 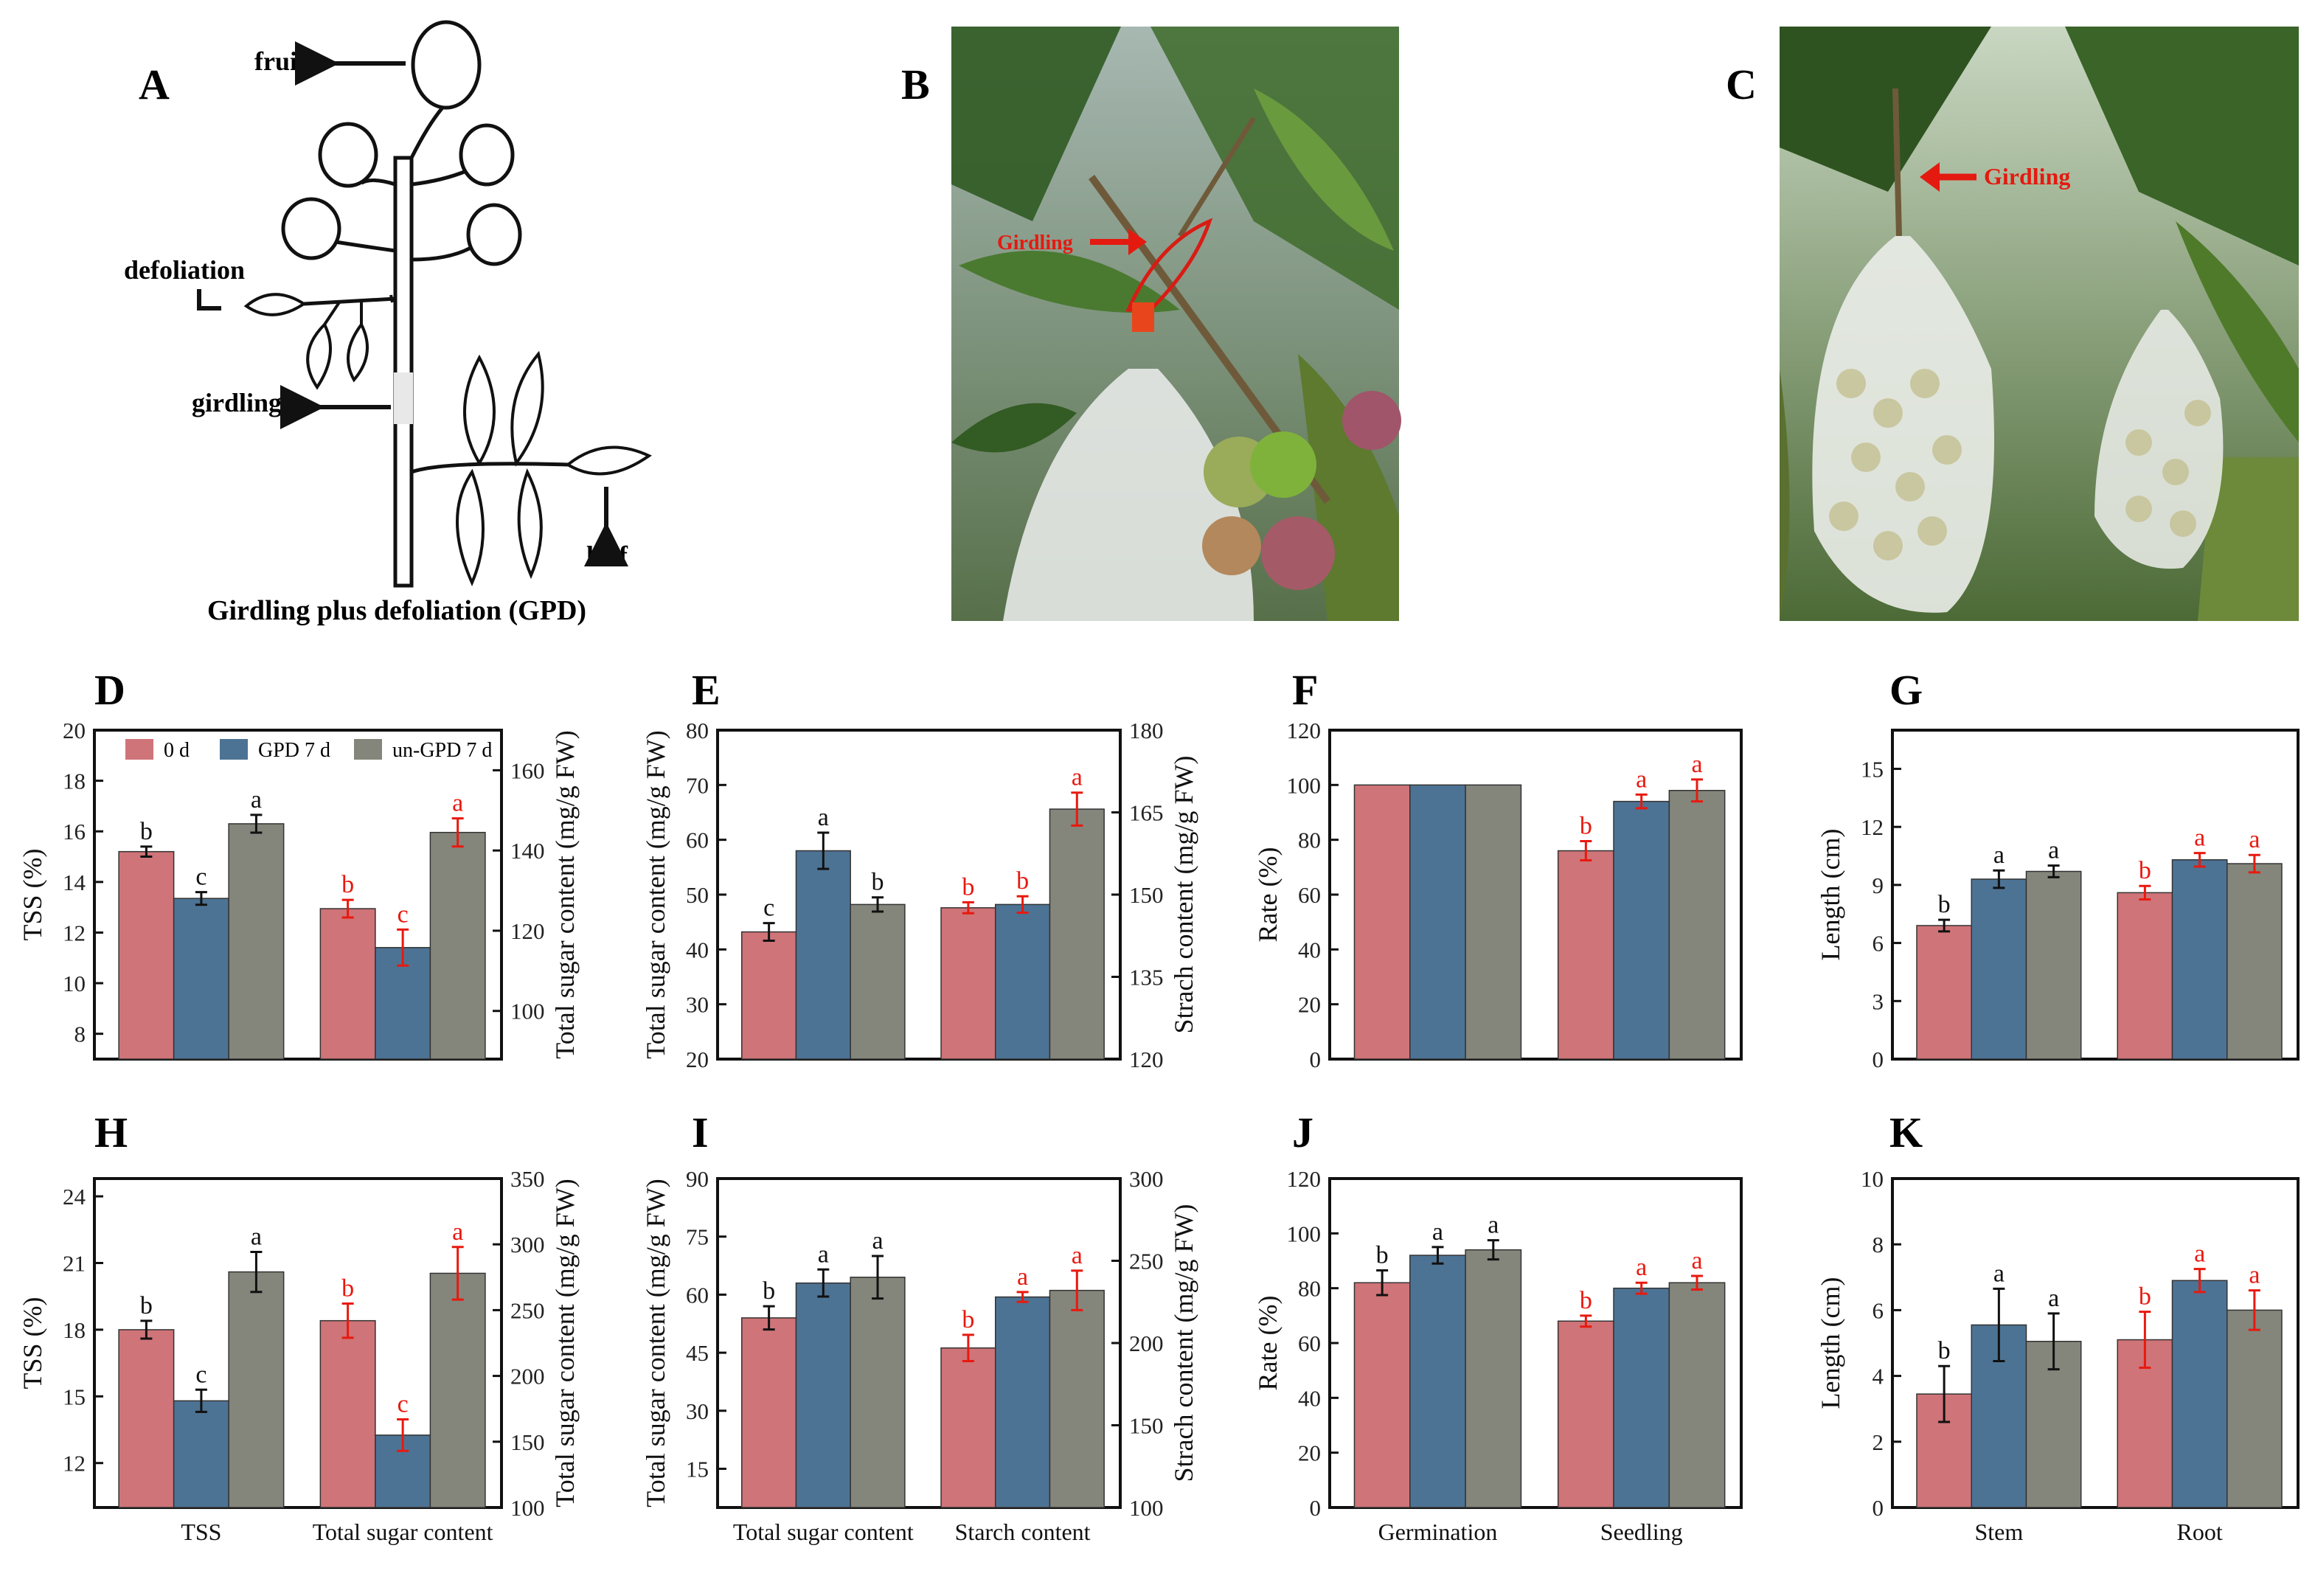 What do you see at coordinates (1302, 1132) in the screenshot?
I see `panel-letter-j: J` at bounding box center [1302, 1132].